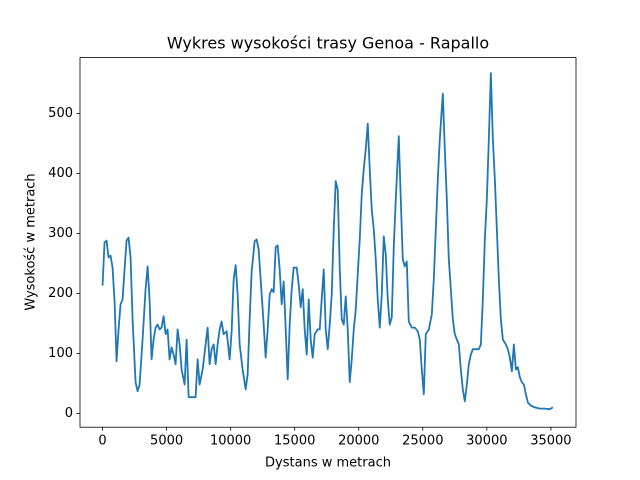  Describe the element at coordinates (230, 441) in the screenshot. I see `x-tick-label: 10000` at that location.